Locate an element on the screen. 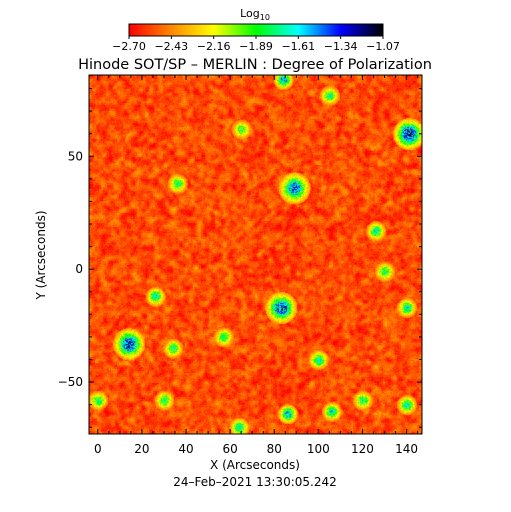 This screenshot has height=512, width=511. x-tick-label: 0 is located at coordinates (98, 449).